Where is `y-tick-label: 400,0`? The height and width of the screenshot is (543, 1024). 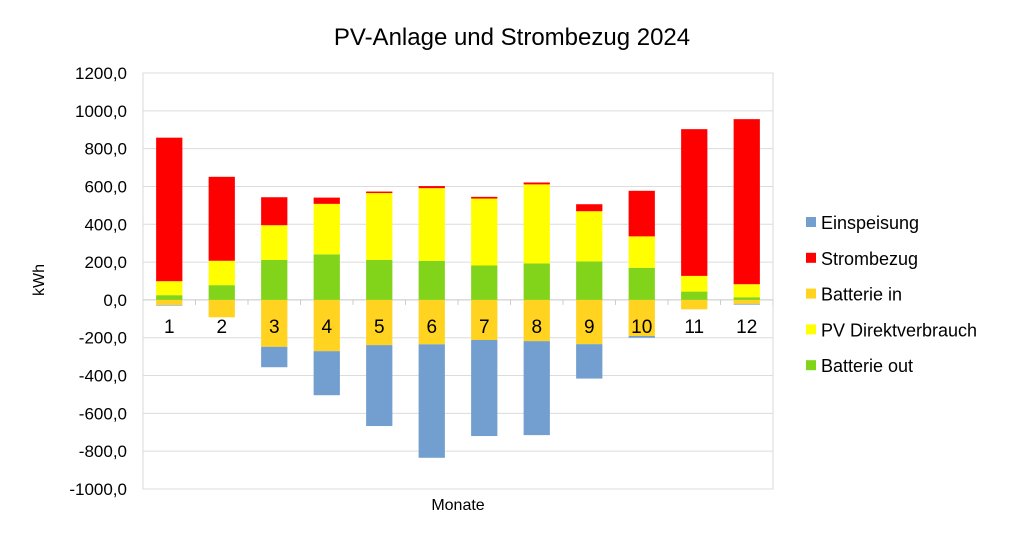
y-tick-label: 400,0 is located at coordinates (105, 224).